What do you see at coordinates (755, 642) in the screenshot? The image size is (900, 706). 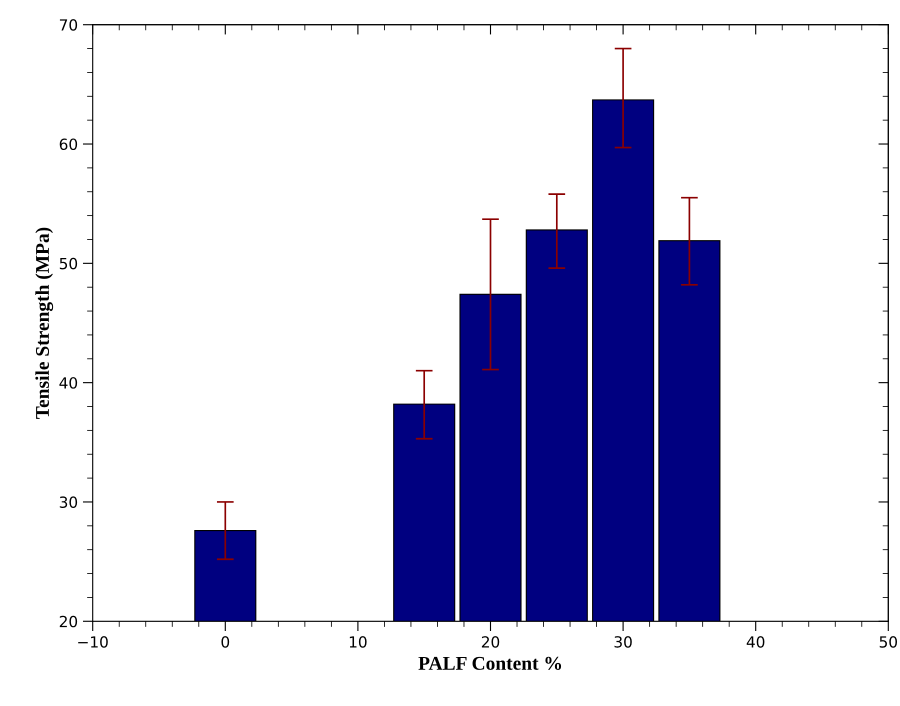 I see `x-tick-label: 40` at bounding box center [755, 642].